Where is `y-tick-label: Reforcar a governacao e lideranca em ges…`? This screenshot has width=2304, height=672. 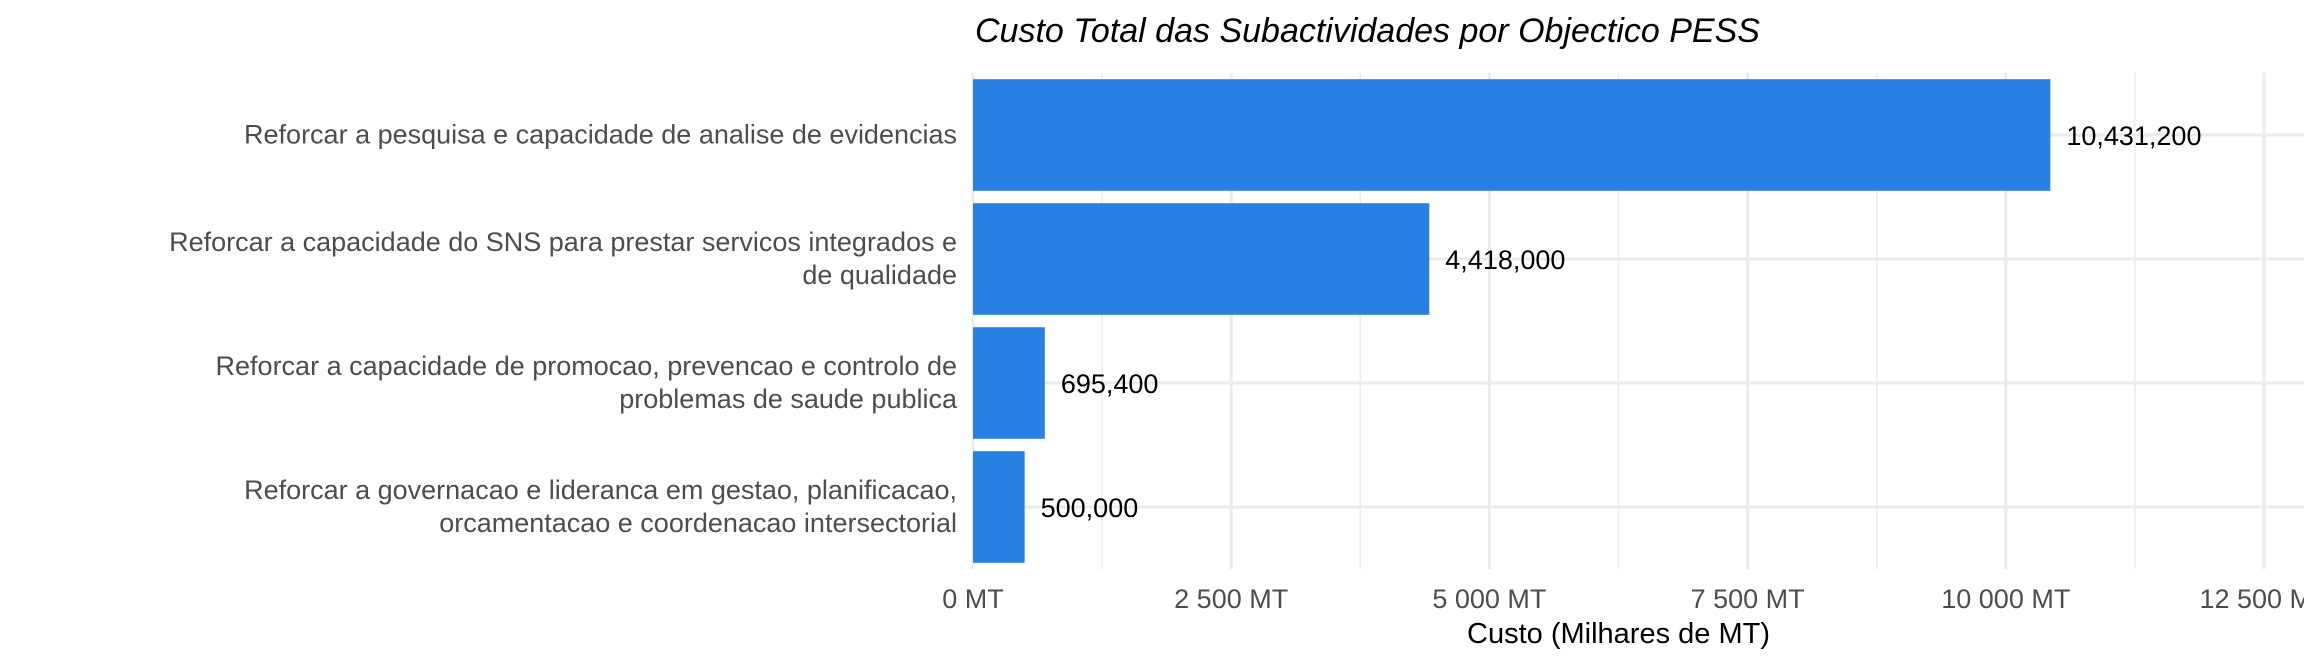
y-tick-label: Reforcar a governacao e lideranca em ges… is located at coordinates (482, 507).